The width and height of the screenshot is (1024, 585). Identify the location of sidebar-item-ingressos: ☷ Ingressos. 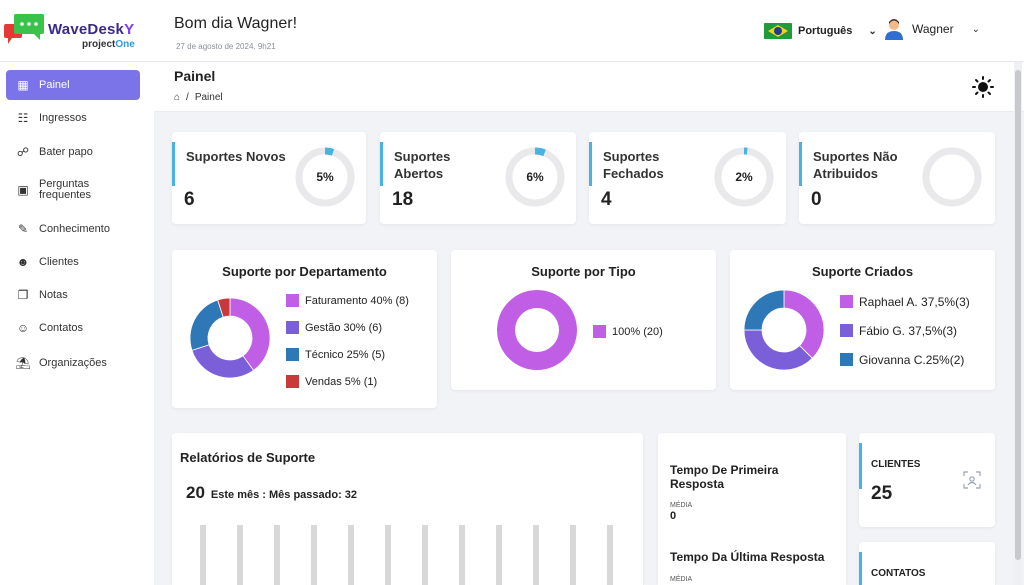
(52, 118).